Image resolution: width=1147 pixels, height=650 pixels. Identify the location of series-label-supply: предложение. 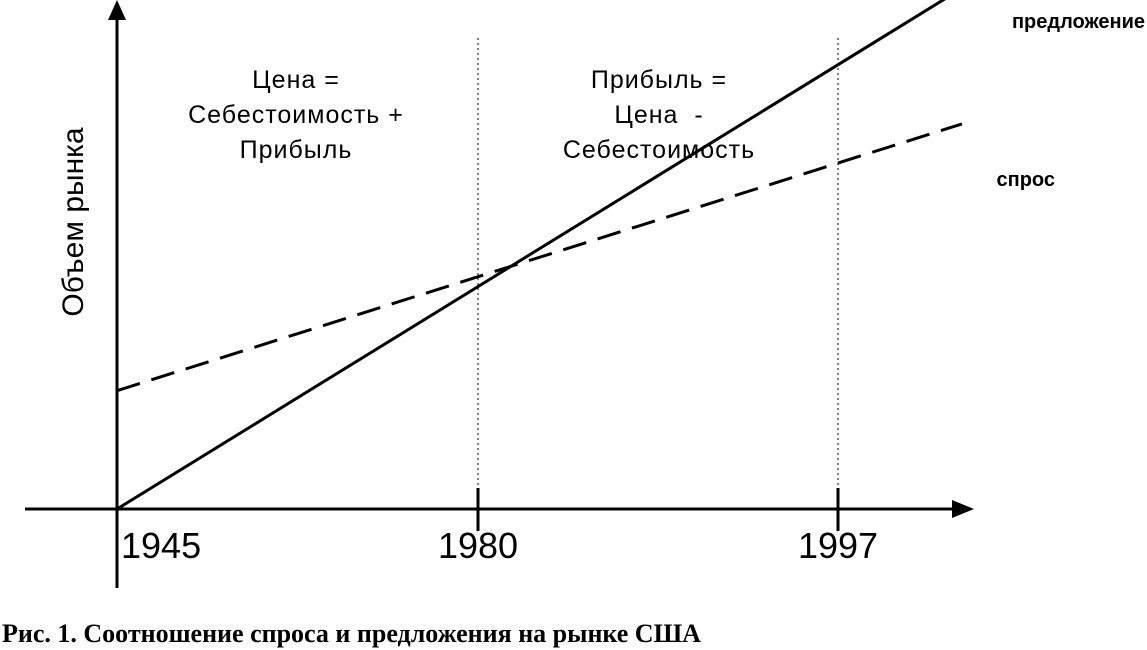
(1078, 22).